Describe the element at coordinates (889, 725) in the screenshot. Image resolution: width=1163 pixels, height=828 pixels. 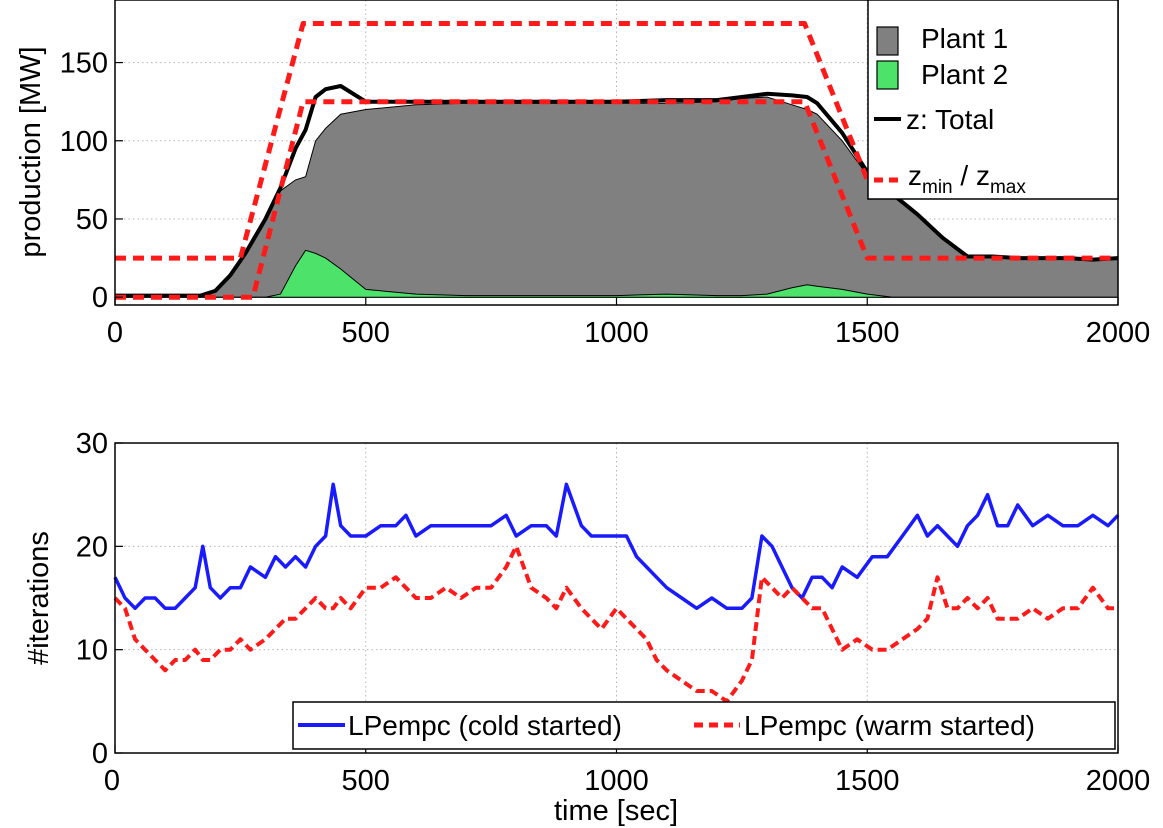
I see `legend-label-warm: LPempc (warm started)` at that location.